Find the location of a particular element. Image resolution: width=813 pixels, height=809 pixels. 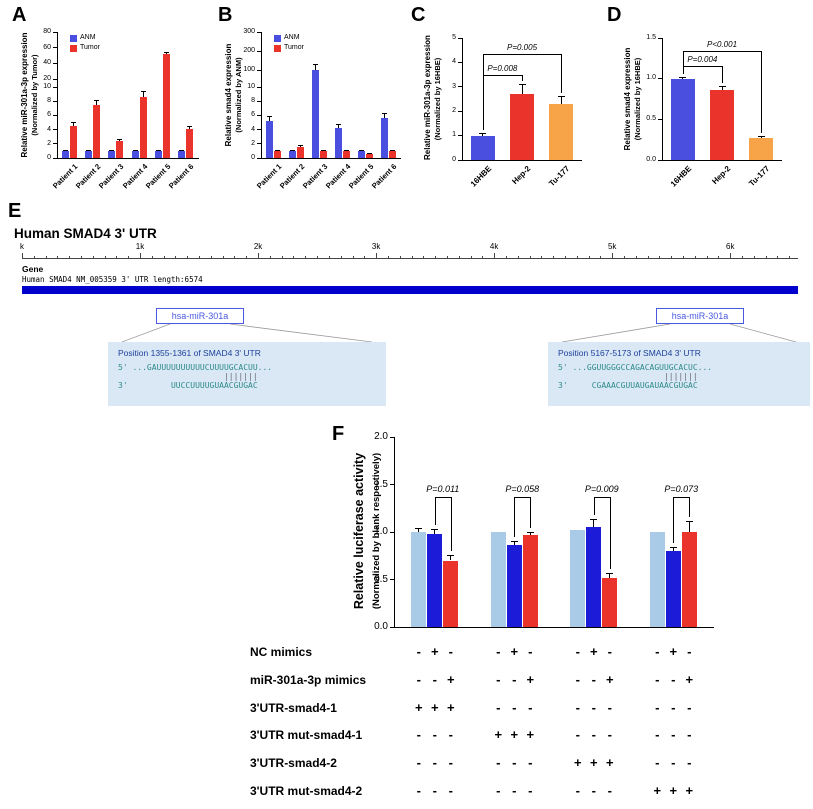

panel-c-plot: 0 1 2 3 4 5 16HBE Hep-2 Tu-177 P=0.008 P=0.005 is located at coordinates (517, 111).